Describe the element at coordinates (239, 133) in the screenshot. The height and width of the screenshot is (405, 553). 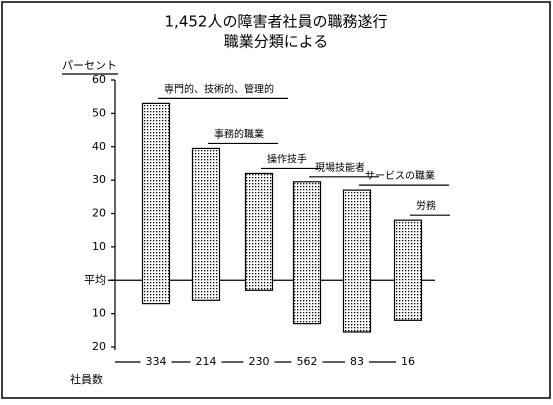
I see `category-label: 事務的職業` at that location.